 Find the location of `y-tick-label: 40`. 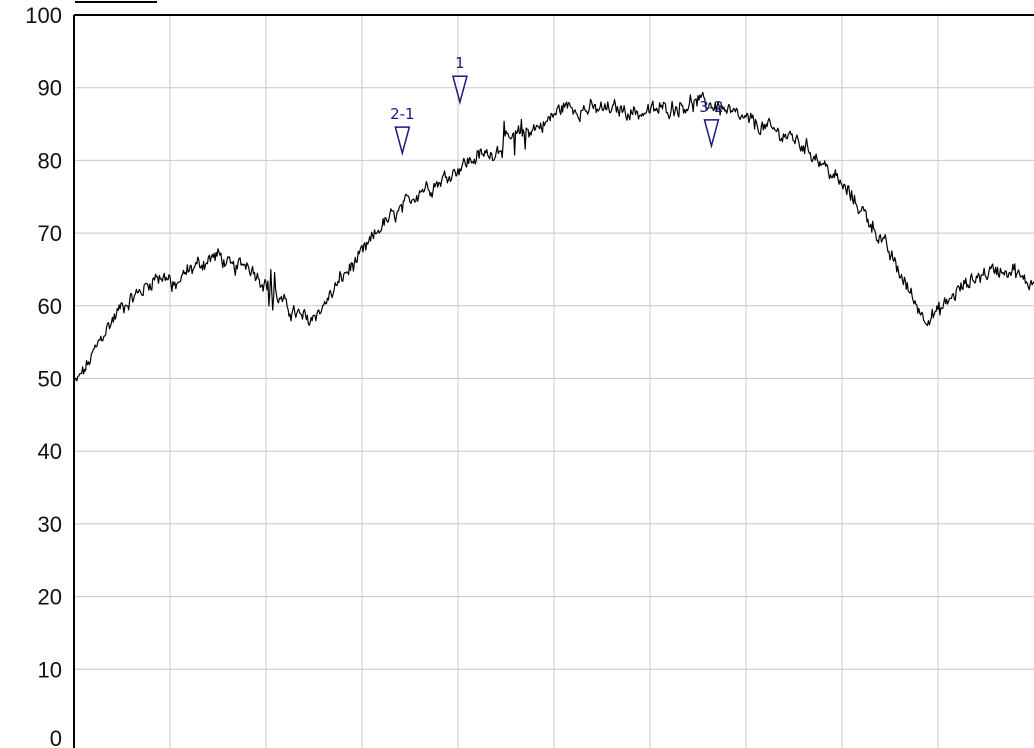

y-tick-label: 40 is located at coordinates (50, 451).